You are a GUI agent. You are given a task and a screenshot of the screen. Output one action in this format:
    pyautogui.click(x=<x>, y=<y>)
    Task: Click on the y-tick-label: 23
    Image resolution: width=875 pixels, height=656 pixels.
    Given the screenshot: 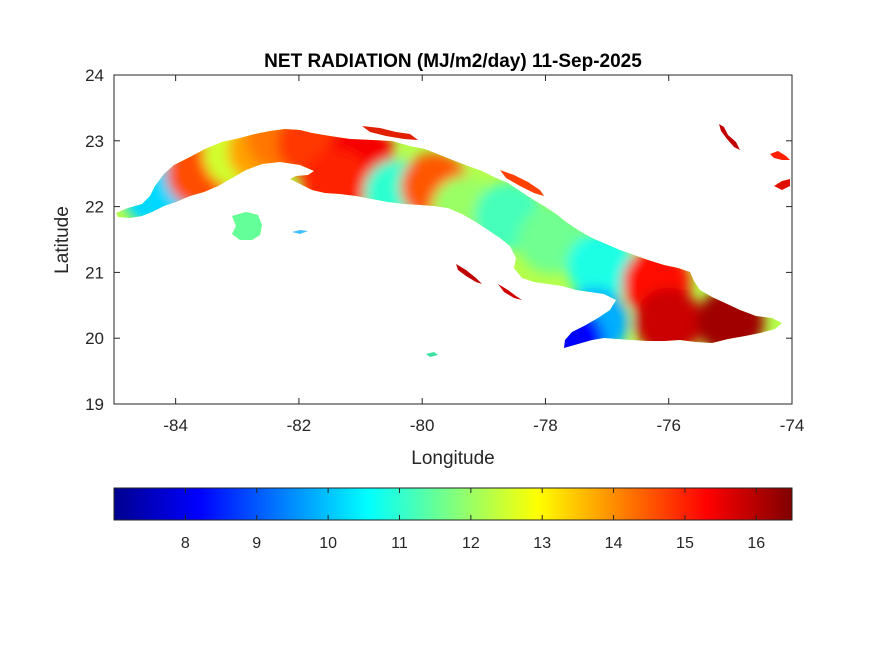 What is the action you would take?
    pyautogui.click(x=94, y=141)
    